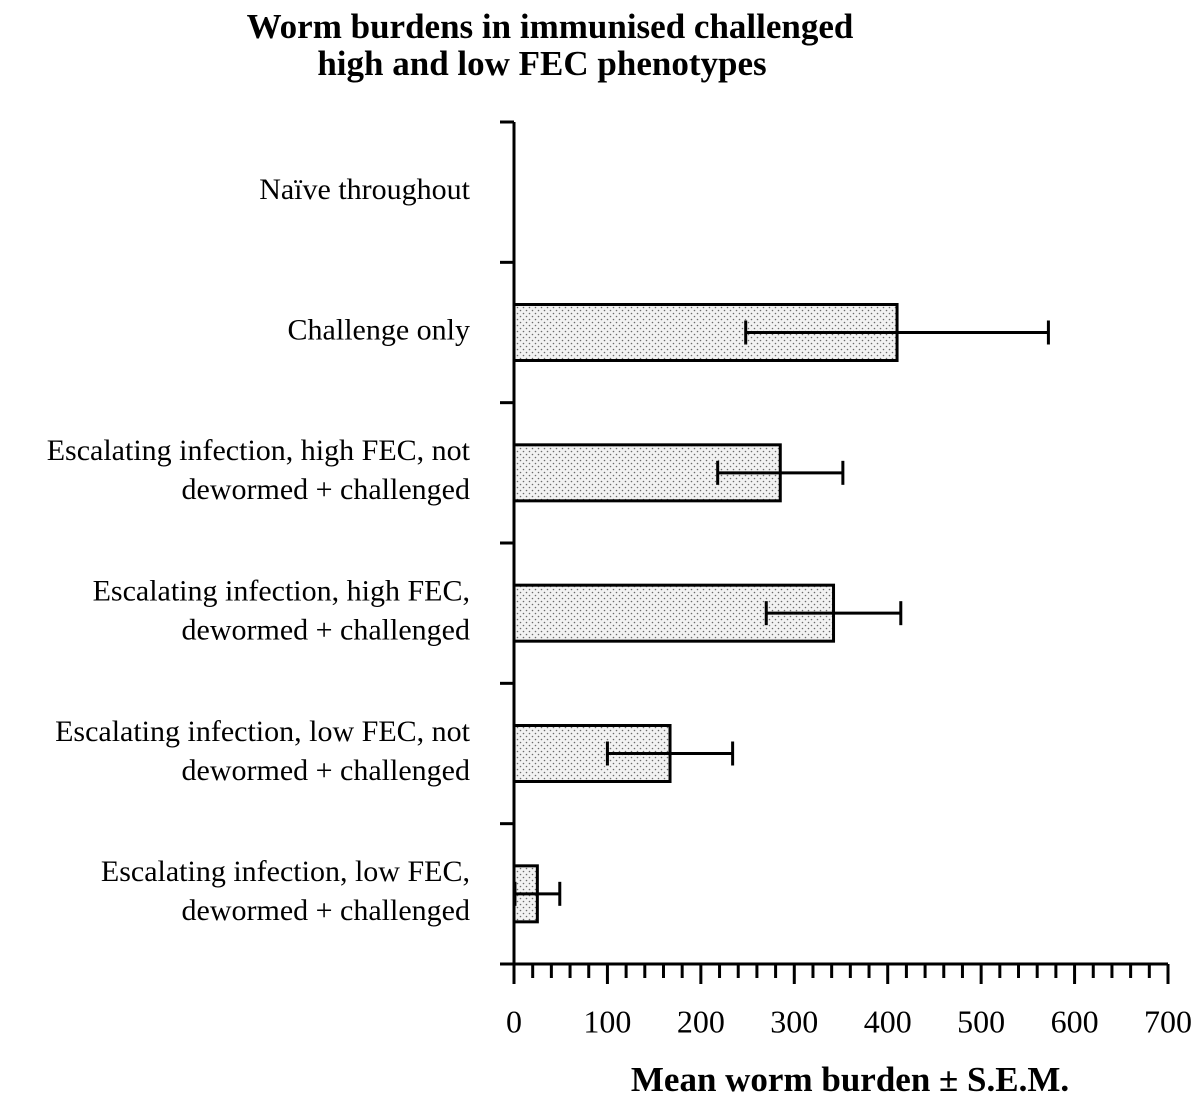  I want to click on x-tick-label: 500, so click(981, 1021).